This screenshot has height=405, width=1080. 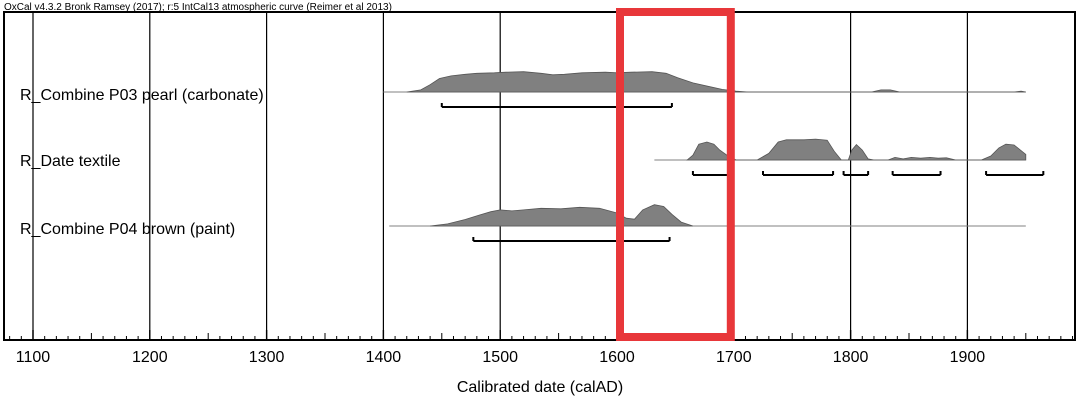 What do you see at coordinates (142, 95) in the screenshot?
I see `series-label: R_Combine P03 pearl (carbonate)` at bounding box center [142, 95].